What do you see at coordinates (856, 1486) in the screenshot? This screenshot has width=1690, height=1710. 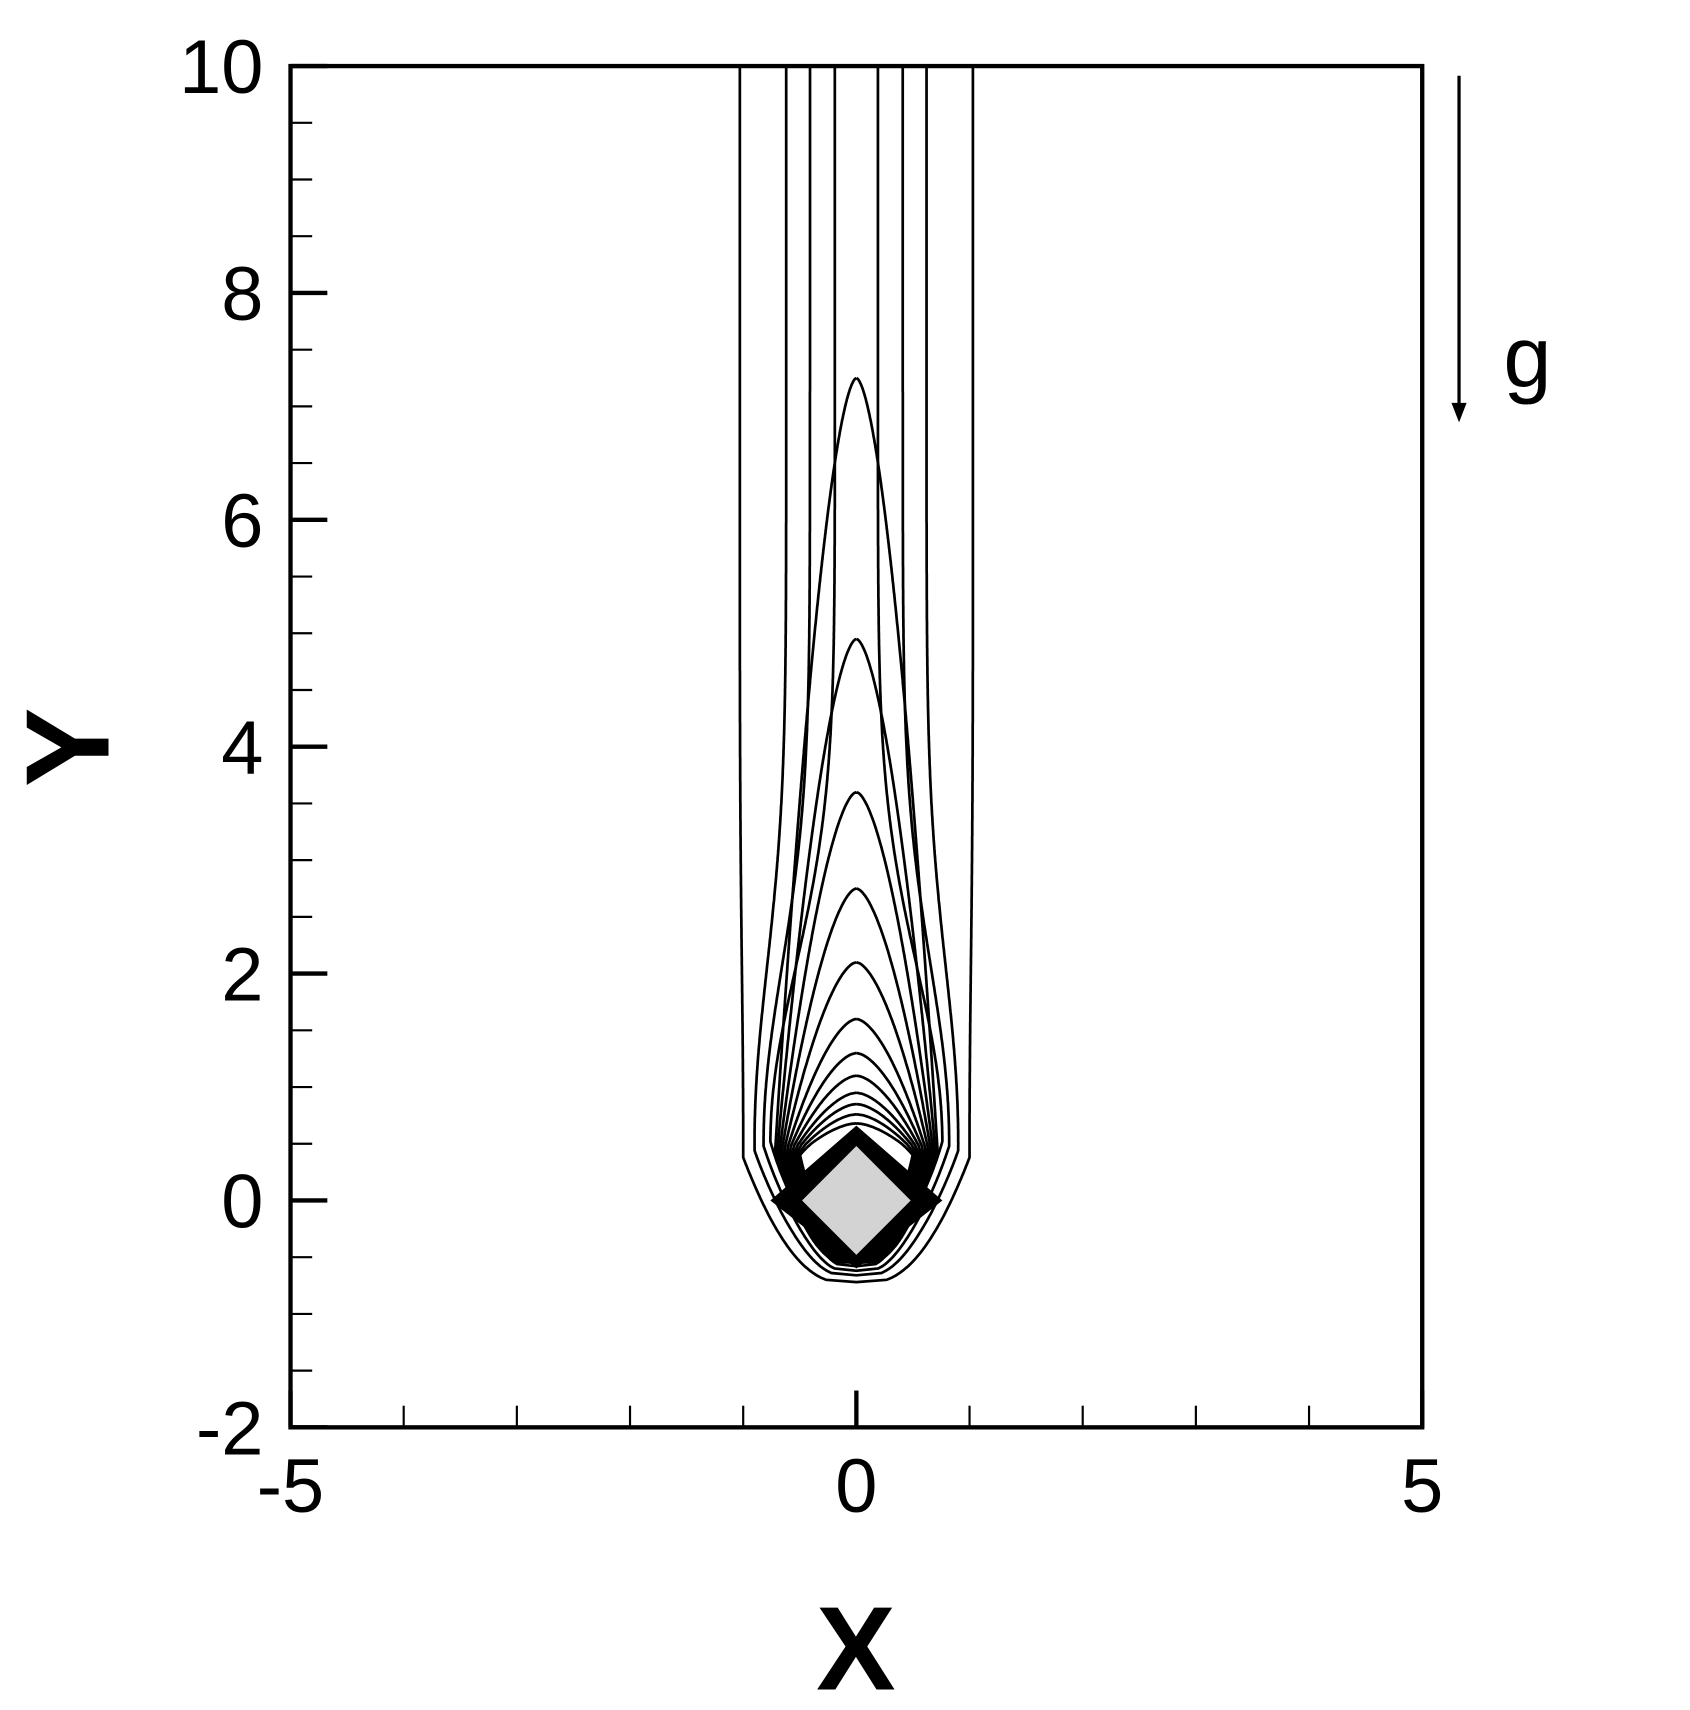 I see `x-tick-label: 0` at bounding box center [856, 1486].